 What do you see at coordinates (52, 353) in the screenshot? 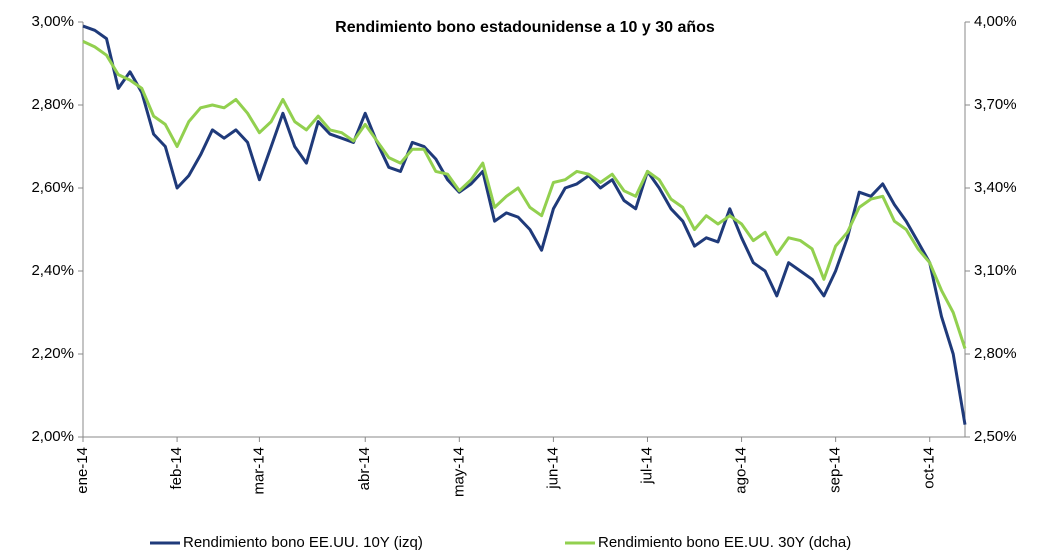
I see `y-tick-label: 2,20%` at bounding box center [52, 353].